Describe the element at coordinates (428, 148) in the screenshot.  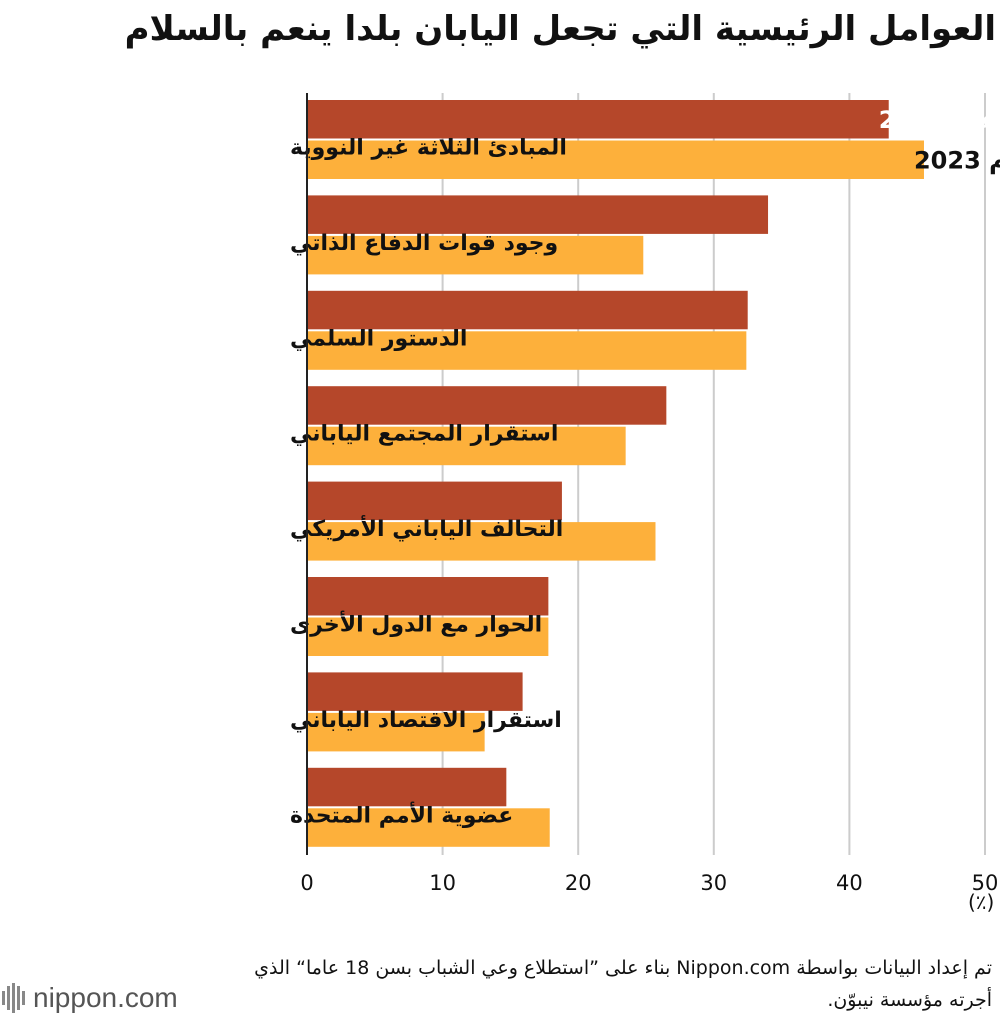
I see `category-label: المبادئ الثلاثة غير النووية` at that location.